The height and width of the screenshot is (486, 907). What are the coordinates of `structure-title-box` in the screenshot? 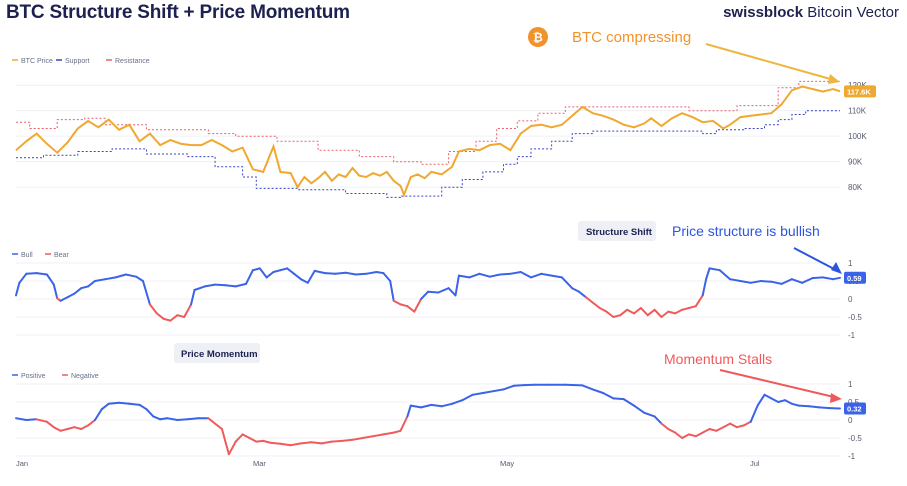 It's located at (617, 231).